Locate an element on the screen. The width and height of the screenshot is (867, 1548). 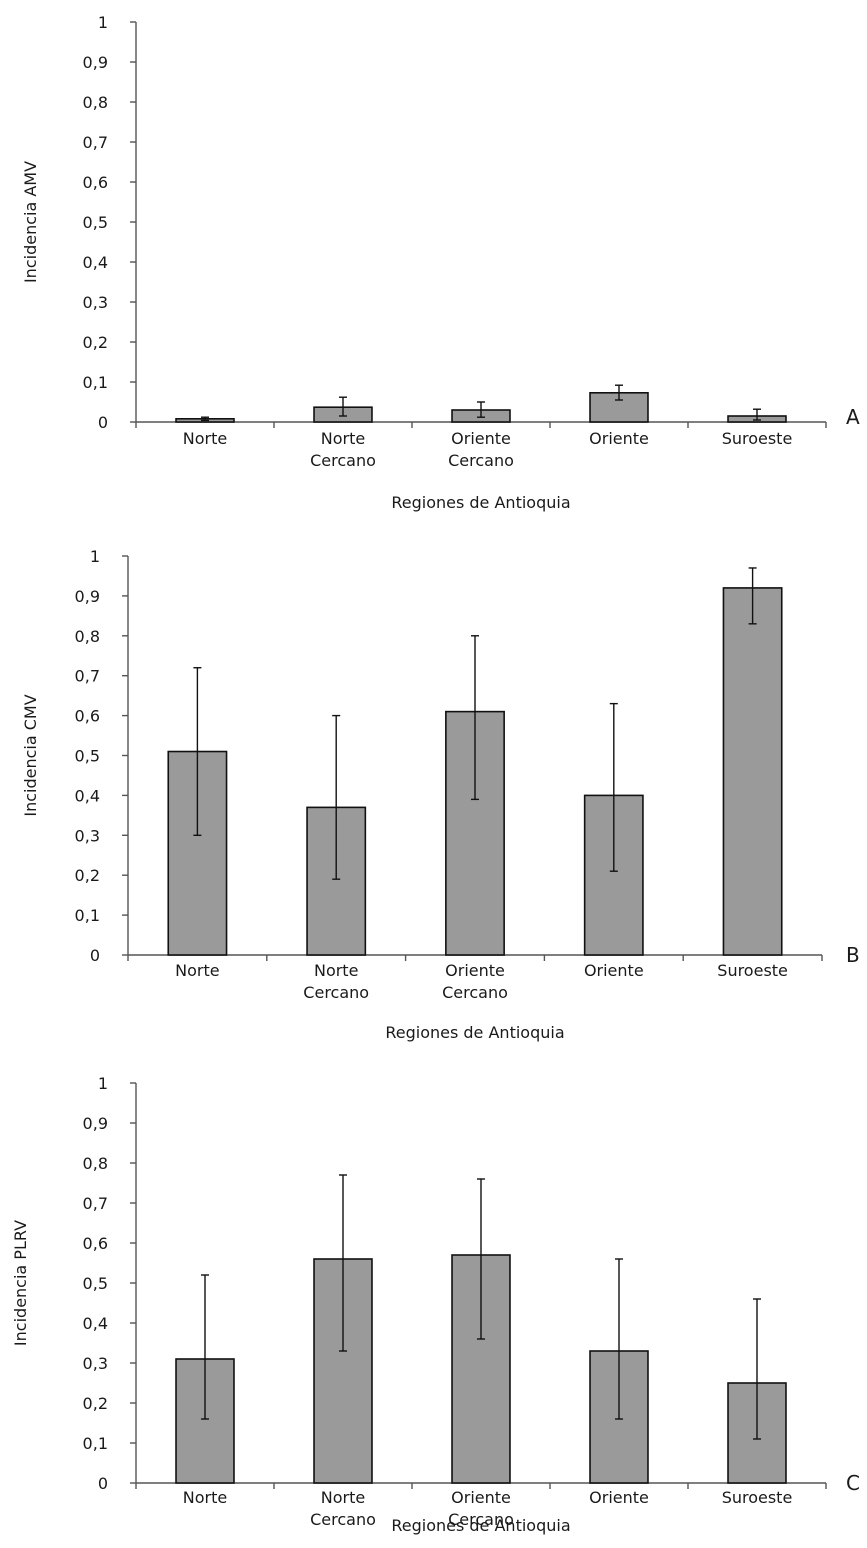
panel-label: A is located at coordinates (853, 417).